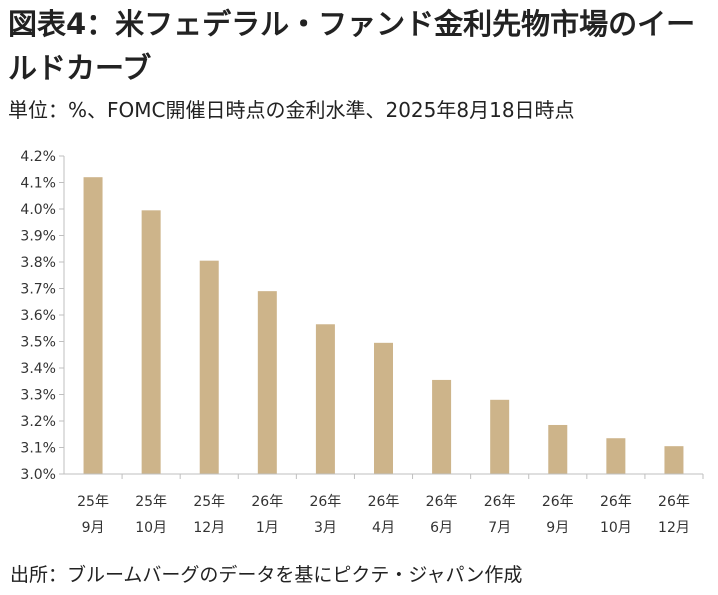 This screenshot has width=718, height=595. Describe the element at coordinates (38, 290) in the screenshot. I see `y-tick-label: 3.7%` at that location.